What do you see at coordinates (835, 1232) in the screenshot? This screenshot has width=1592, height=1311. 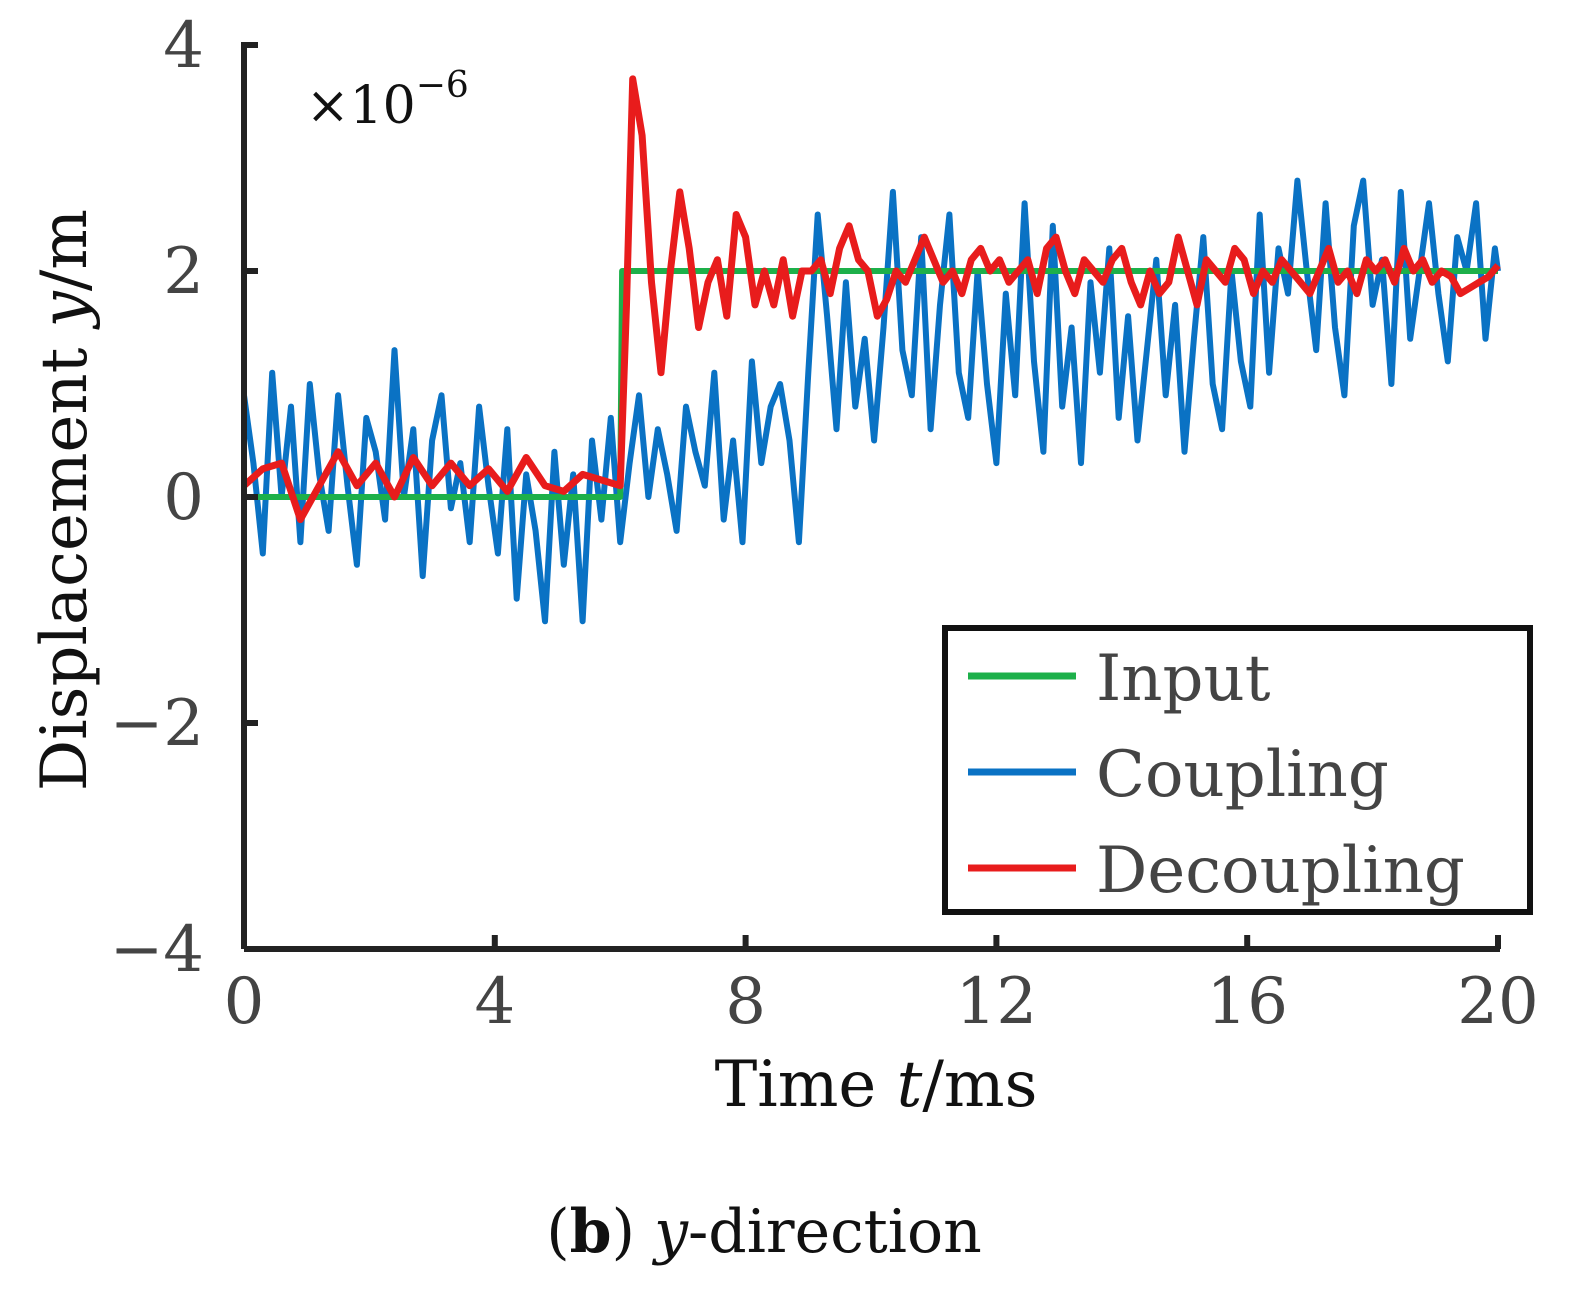 I see `caption-suffix: -direction` at bounding box center [835, 1232].